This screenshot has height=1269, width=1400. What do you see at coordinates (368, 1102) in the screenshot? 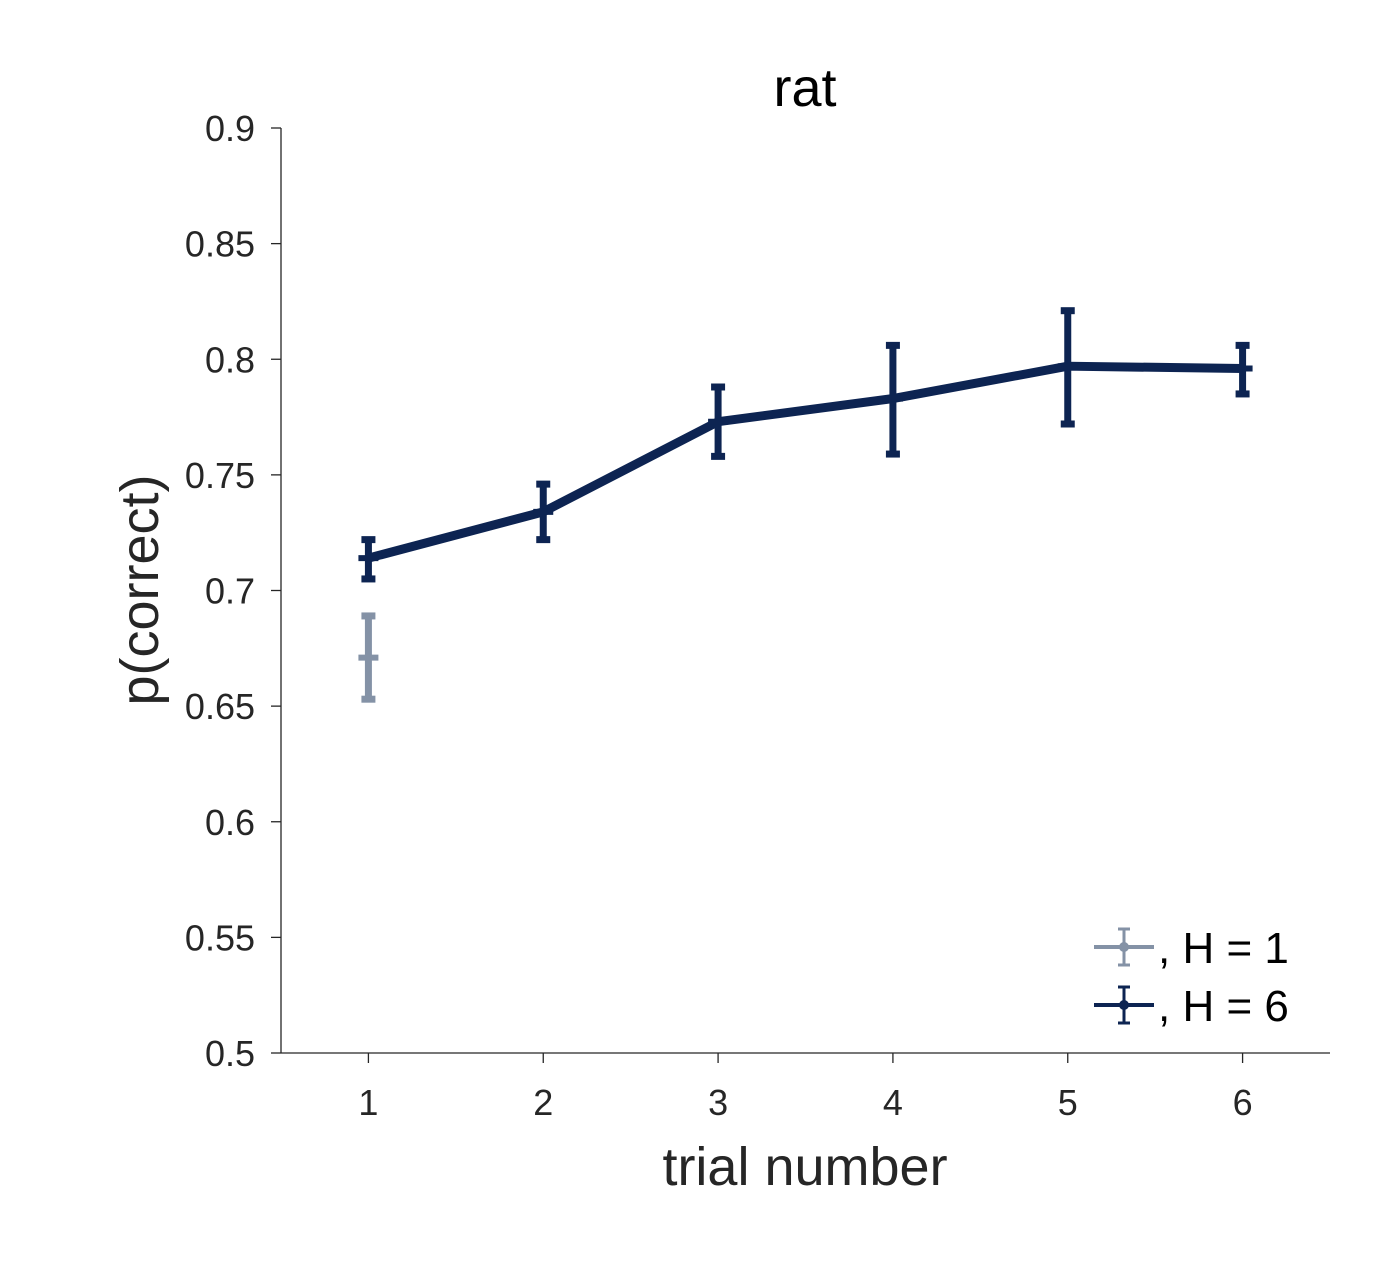
I see `x-tick-label: 1` at bounding box center [368, 1102].